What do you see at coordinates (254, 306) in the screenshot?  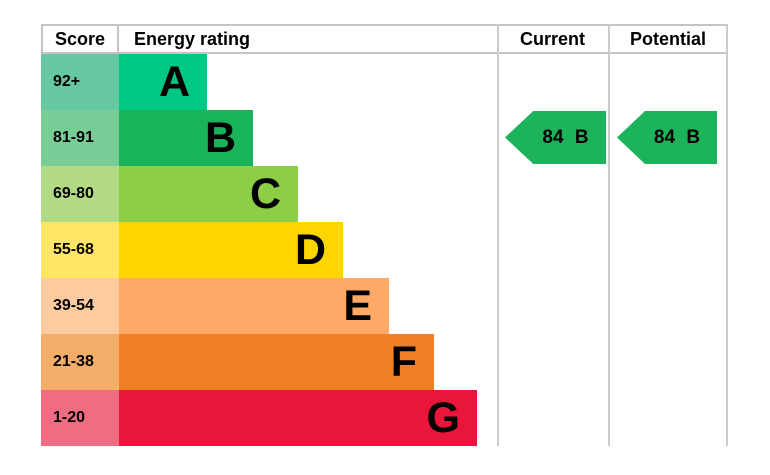 I see `band-bar: E` at bounding box center [254, 306].